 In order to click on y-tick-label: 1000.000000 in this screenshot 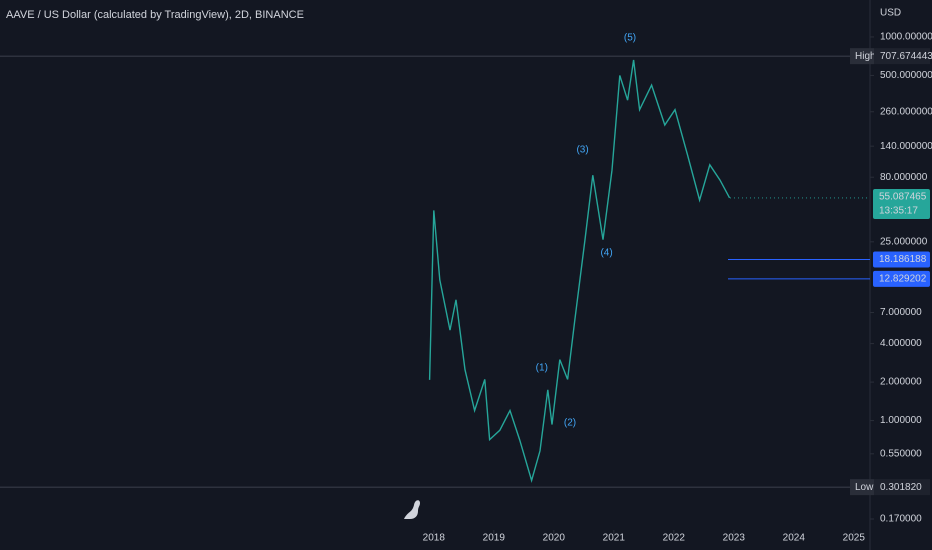, I will do `click(906, 37)`.